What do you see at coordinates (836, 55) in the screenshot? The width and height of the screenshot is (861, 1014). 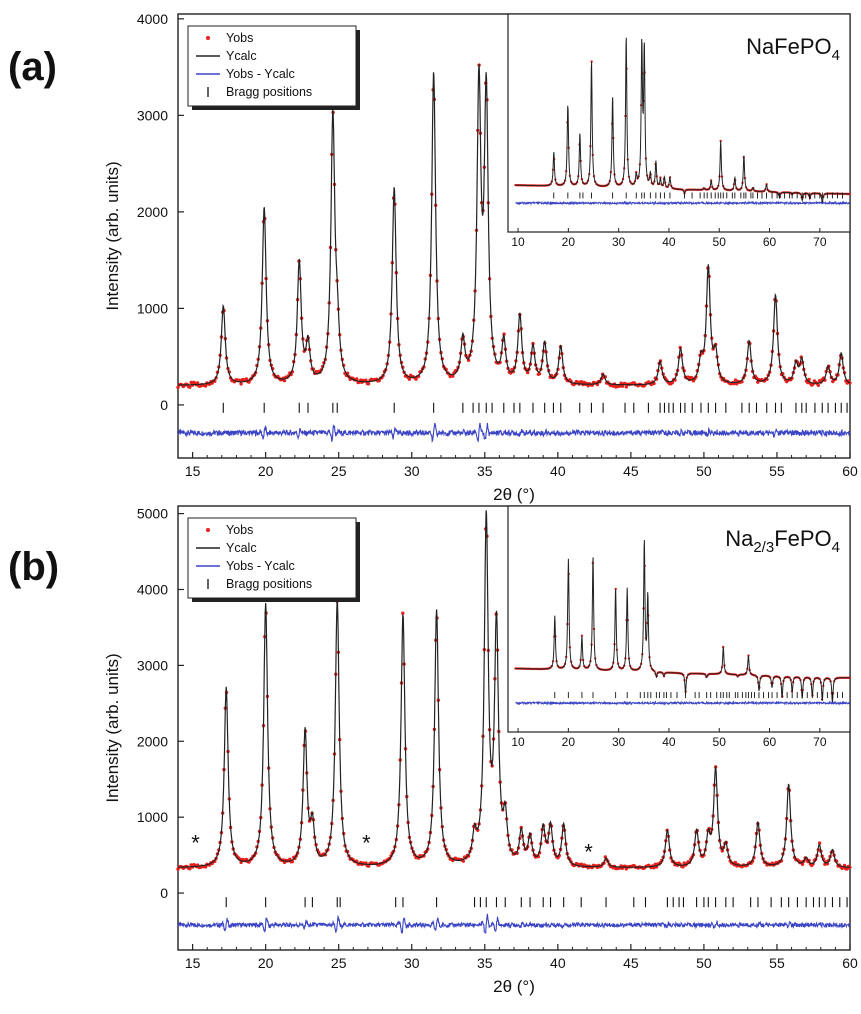 I see `formula-subscript: 4` at bounding box center [836, 55].